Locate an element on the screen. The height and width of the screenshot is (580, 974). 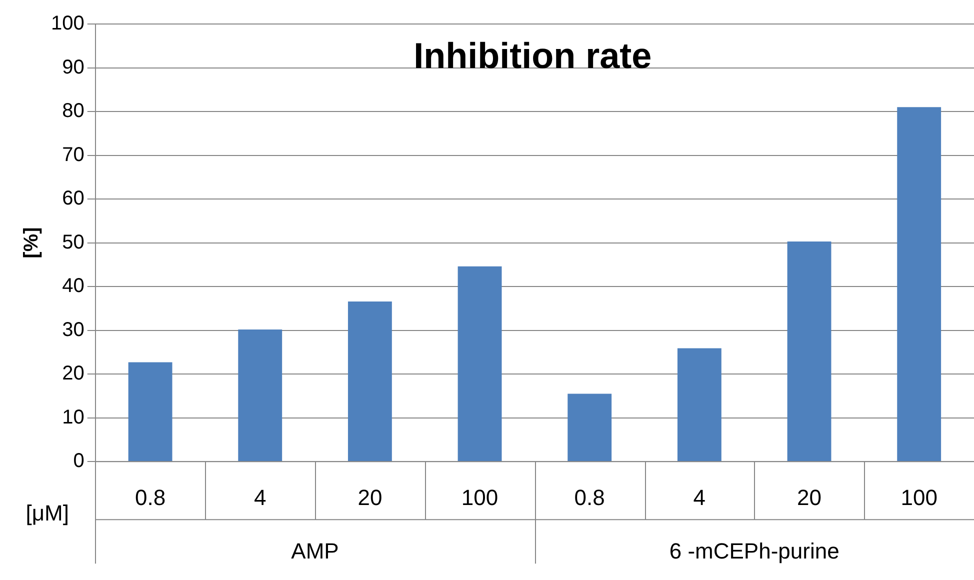
text: 6 -mCEPh-purine is located at coordinates (754, 551).